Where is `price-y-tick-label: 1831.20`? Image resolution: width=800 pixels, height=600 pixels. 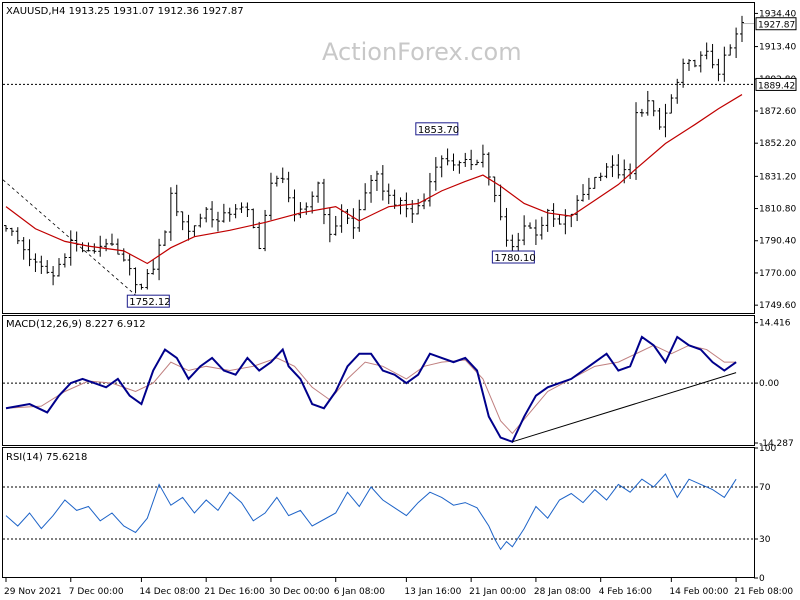 price-y-tick-label: 1831.20 is located at coordinates (777, 177).